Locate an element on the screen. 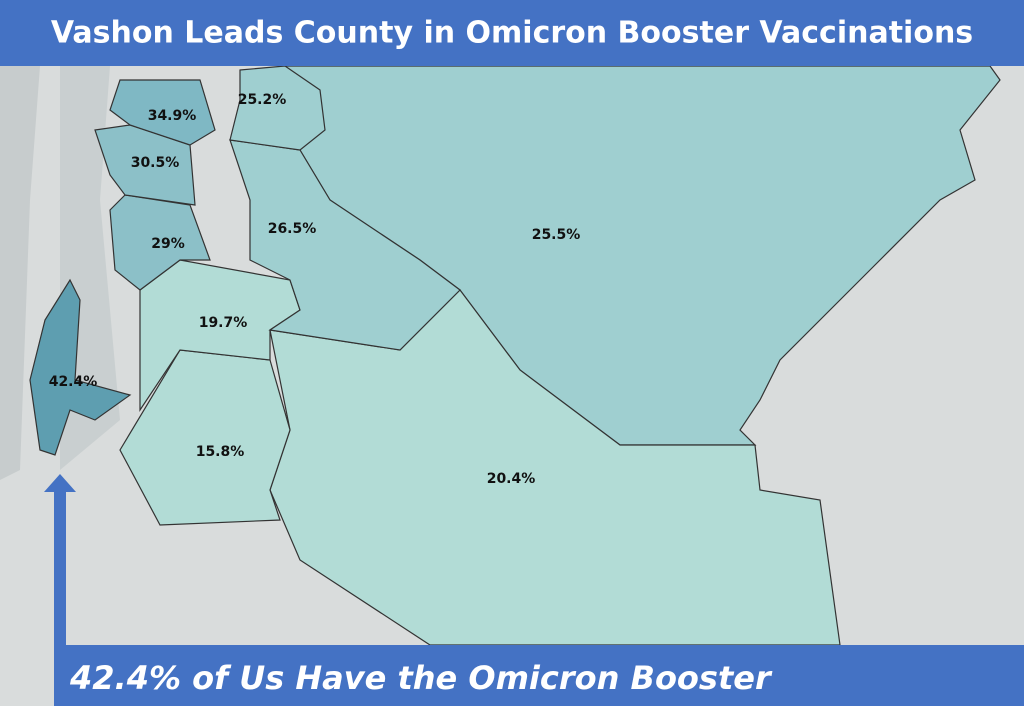 The image size is (1024, 706). water is located at coordinates (20, 273).